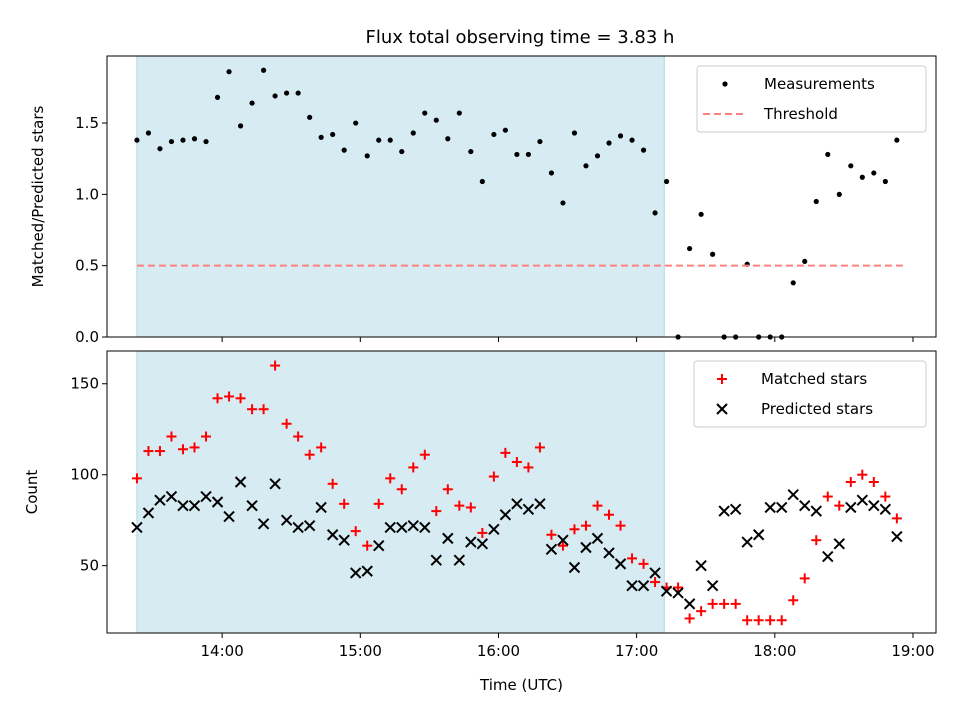 The width and height of the screenshot is (960, 720). I want to click on legend-label: Measurements, so click(819, 84).